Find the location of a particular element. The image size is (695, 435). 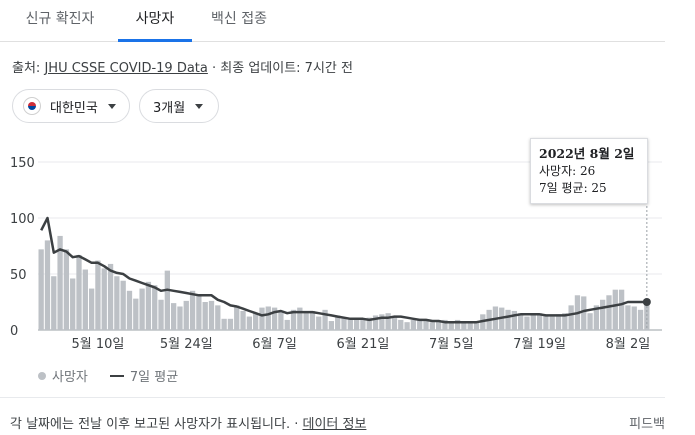

x-tick-label: 7월 5일 is located at coordinates (451, 344).